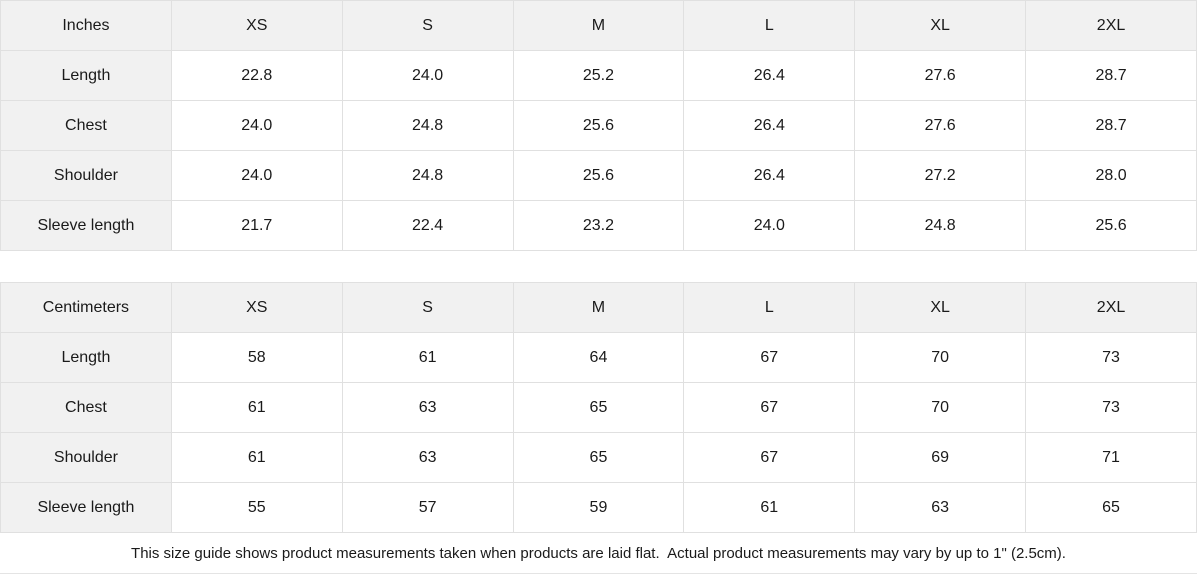 Image resolution: width=1197 pixels, height=580 pixels. I want to click on measurement-cell: 58, so click(256, 357).